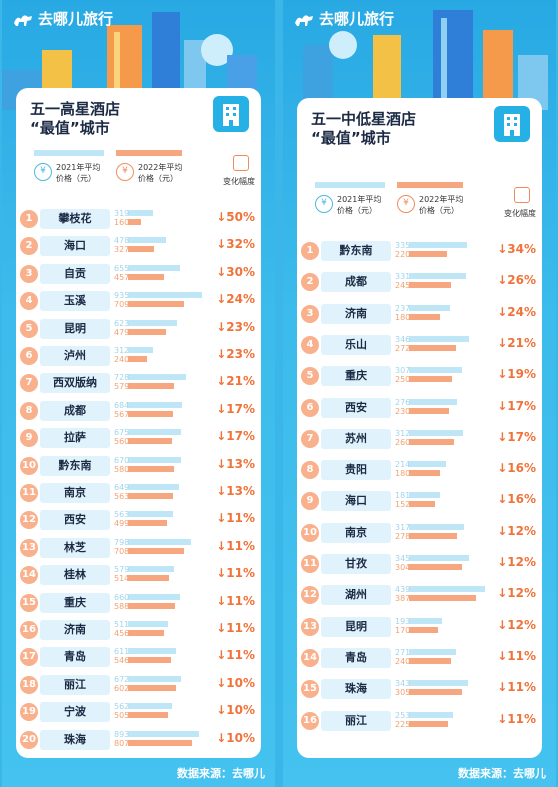 This screenshot has width=558, height=787. What do you see at coordinates (419, 344) in the screenshot?
I see `ranking-row: 4 乐山 346 272 ↓21%` at bounding box center [419, 344].